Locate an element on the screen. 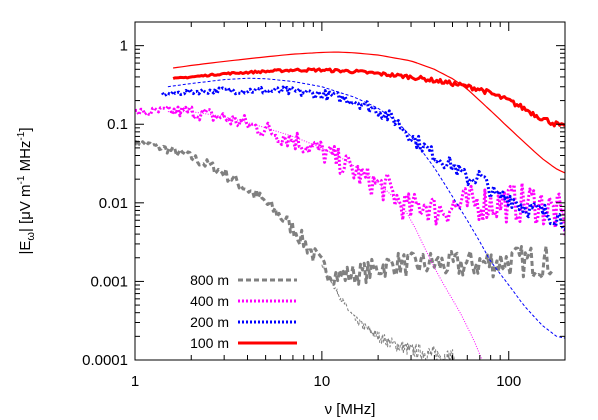 The width and height of the screenshot is (598, 420). legend-label-0: 800 m is located at coordinates (209, 280).